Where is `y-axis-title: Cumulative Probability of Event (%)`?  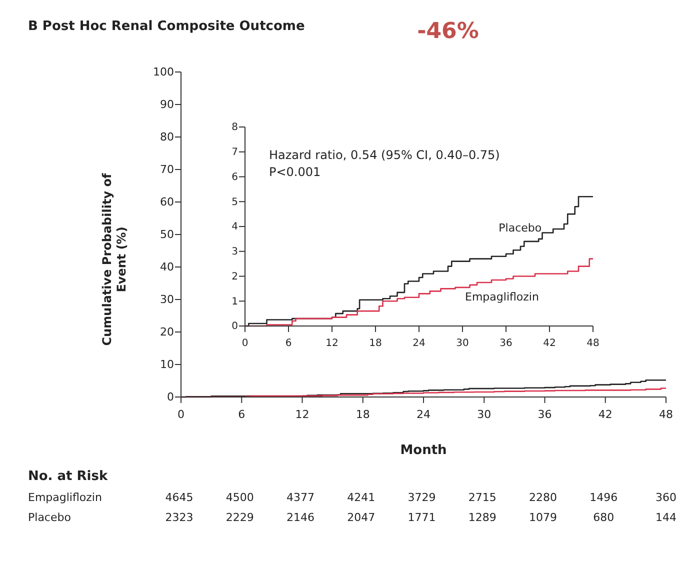 y-axis-title: Cumulative Probability of Event (%) is located at coordinates (114, 259).